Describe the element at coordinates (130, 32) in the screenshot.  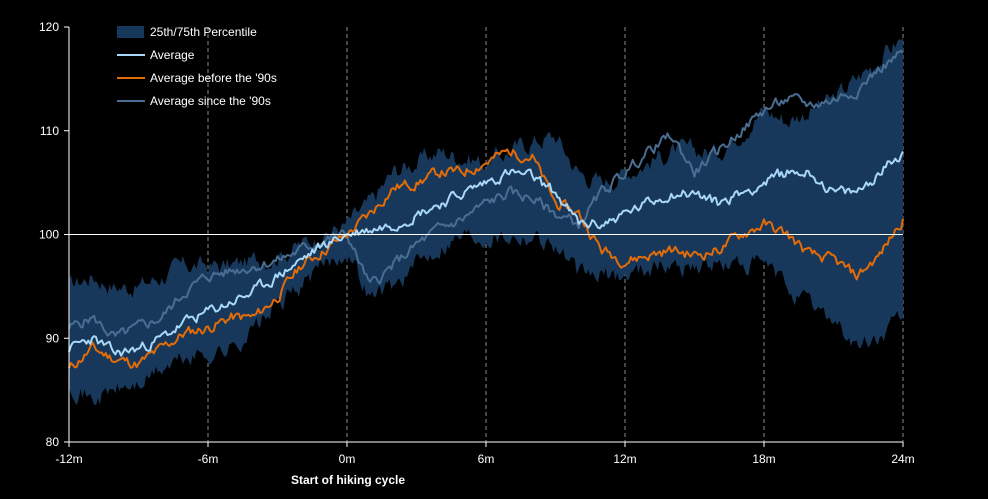
I see `legend-swatch-band` at that location.